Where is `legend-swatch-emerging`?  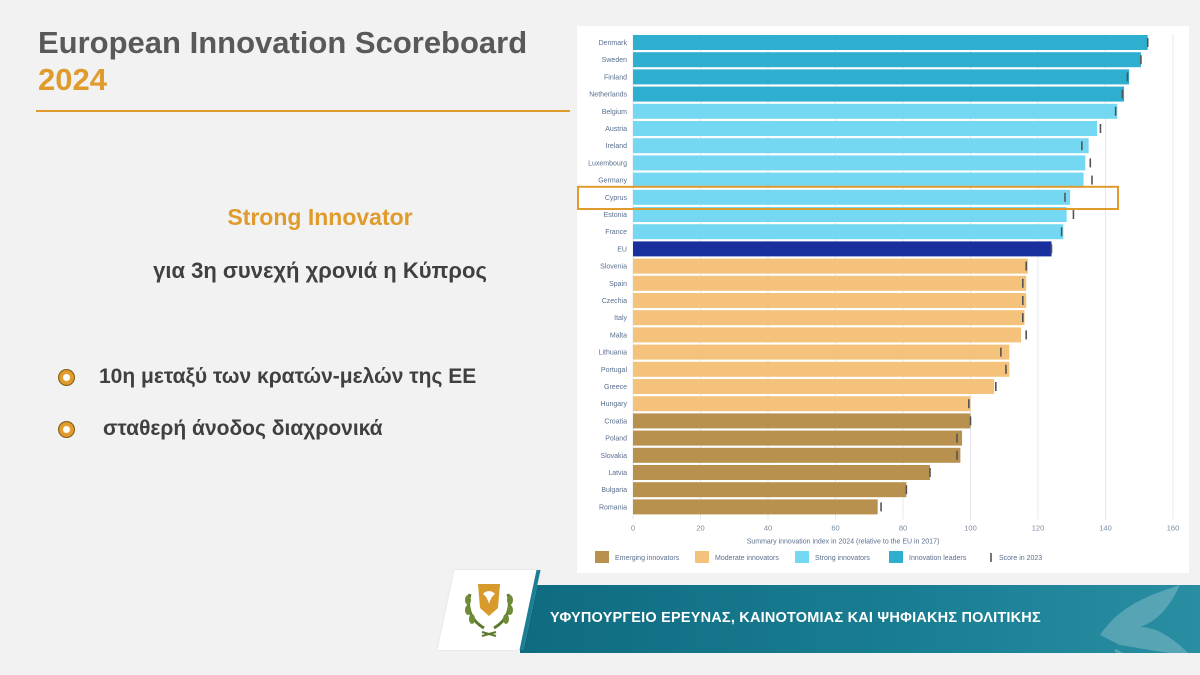
legend-swatch-emerging is located at coordinates (602, 557).